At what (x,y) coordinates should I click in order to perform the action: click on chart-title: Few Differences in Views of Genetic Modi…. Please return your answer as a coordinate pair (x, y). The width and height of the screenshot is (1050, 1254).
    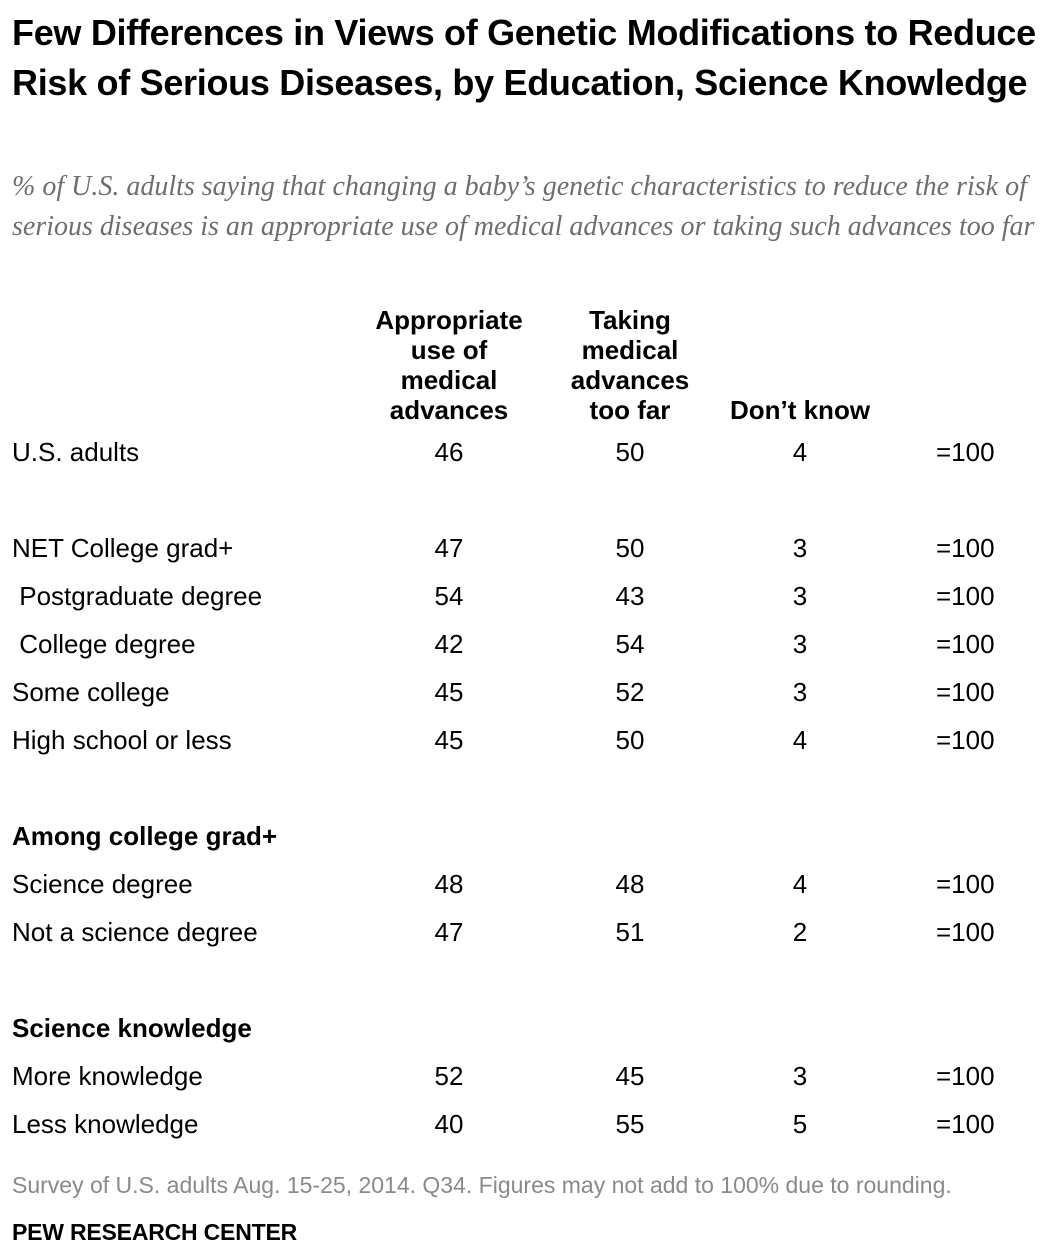
    Looking at the image, I should click on (524, 57).